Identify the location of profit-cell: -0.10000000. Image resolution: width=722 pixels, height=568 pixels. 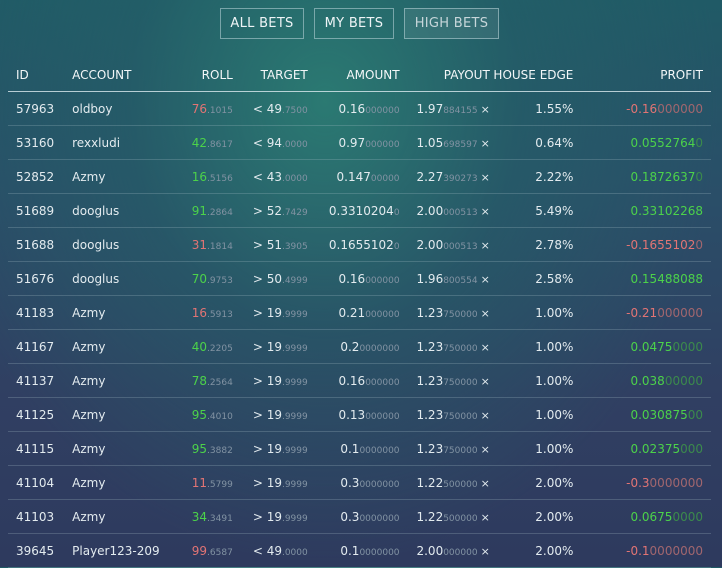
(642, 550).